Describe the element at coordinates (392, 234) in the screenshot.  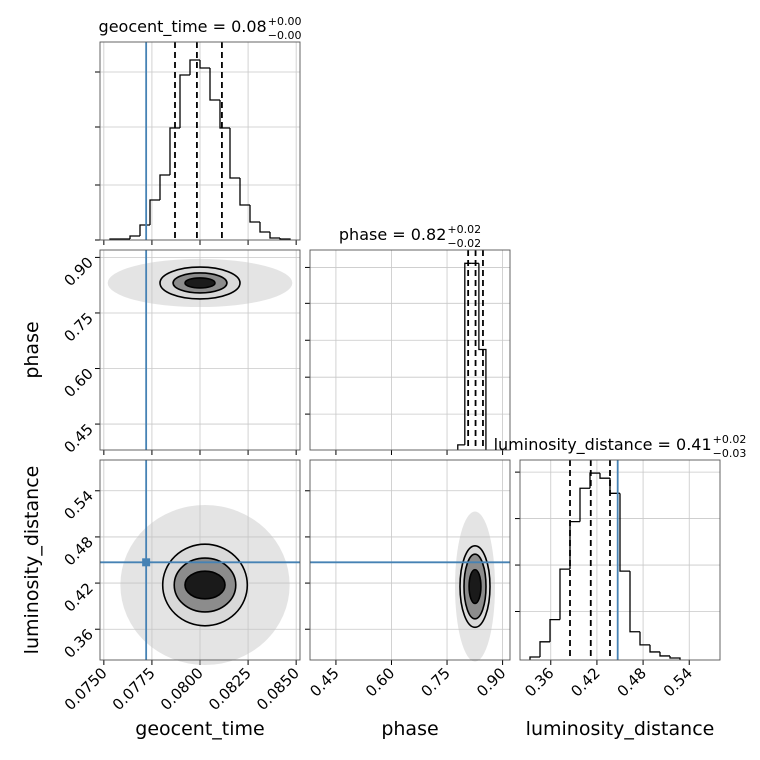
I see `histogram-title: phase = 0.82` at that location.